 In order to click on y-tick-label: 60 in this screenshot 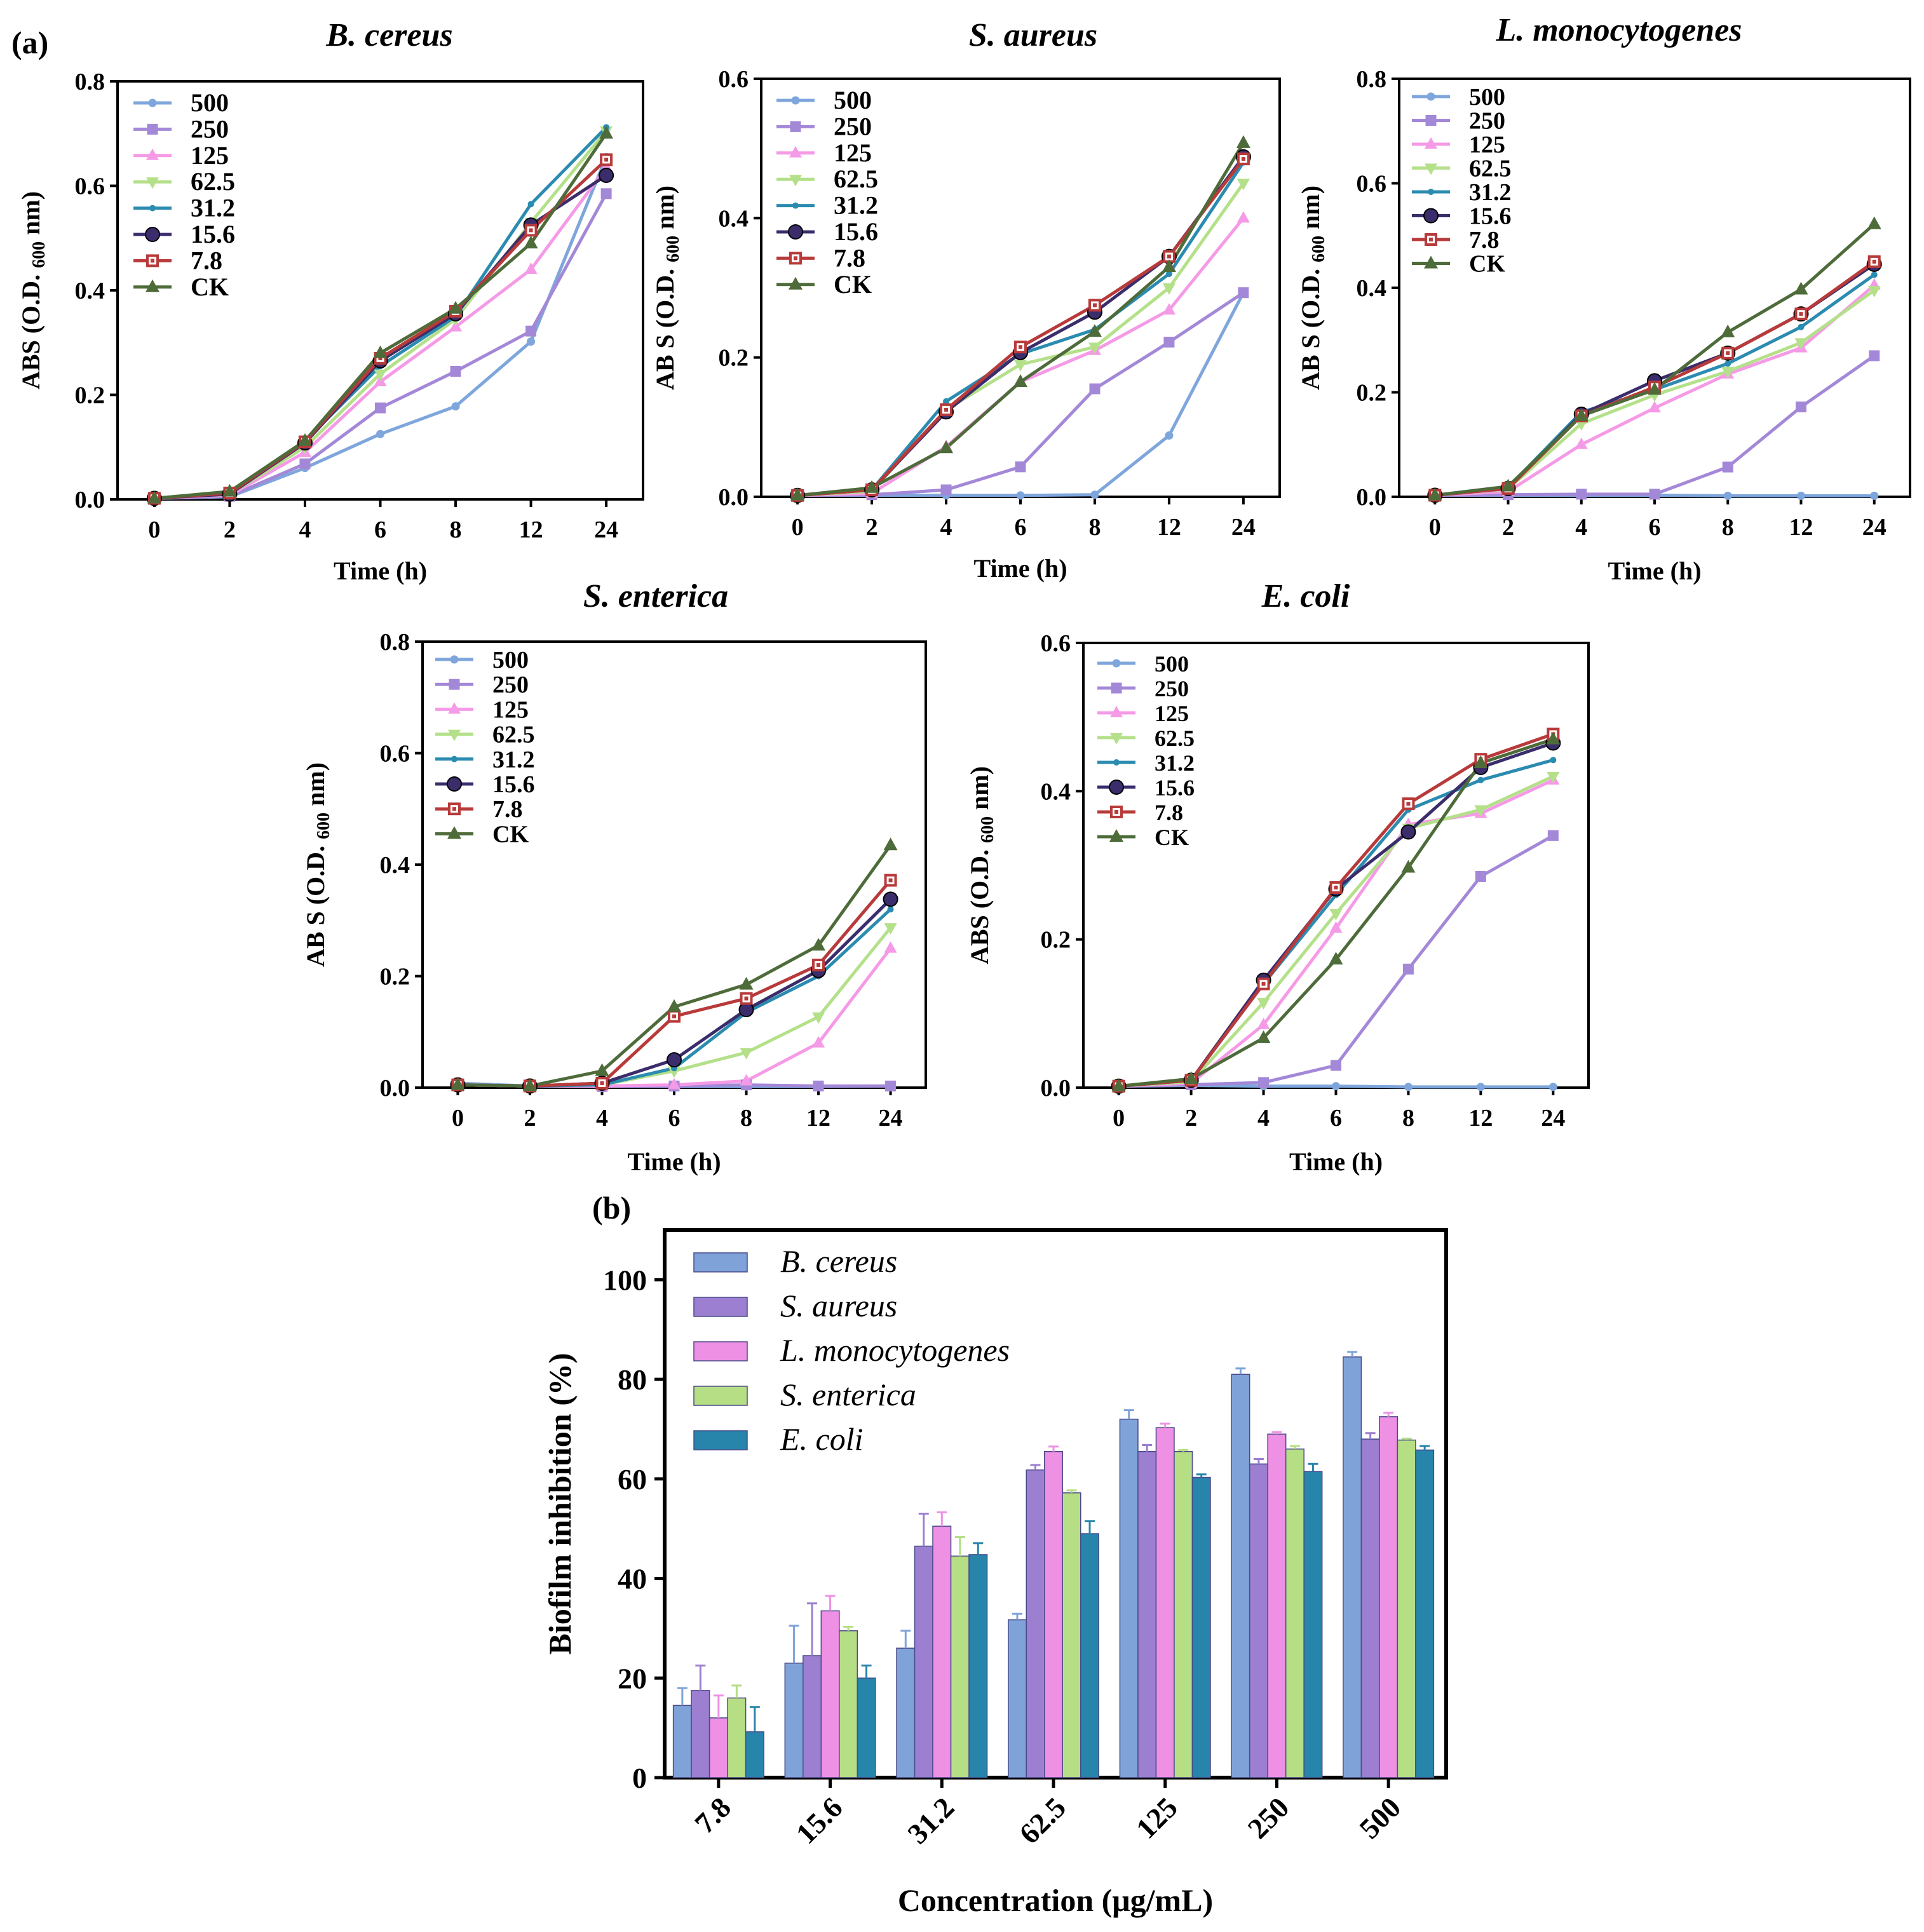, I will do `click(632, 1479)`.